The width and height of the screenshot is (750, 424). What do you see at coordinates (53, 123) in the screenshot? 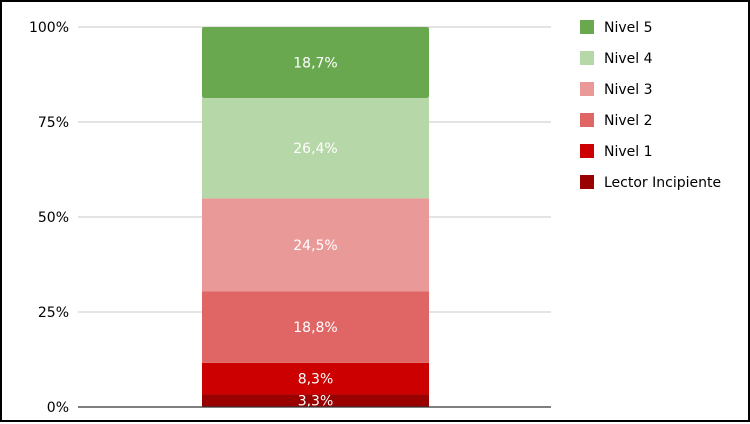
I see `y-tick-label: 75%` at bounding box center [53, 123].